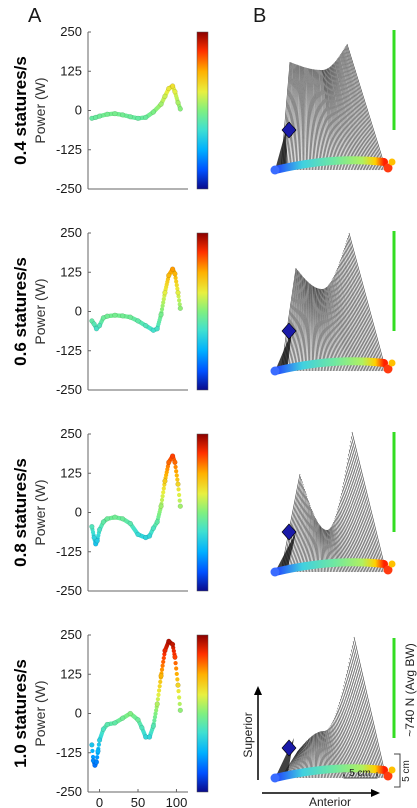  Describe the element at coordinates (360, 773) in the screenshot. I see `horizontal-scale-label: 5 cm` at that location.